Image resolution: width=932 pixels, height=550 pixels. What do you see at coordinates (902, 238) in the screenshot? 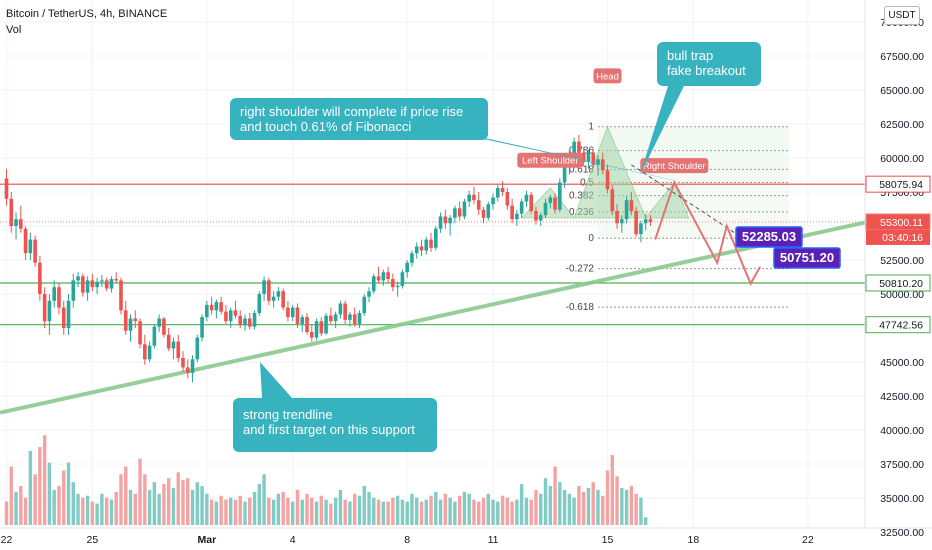
I see `countdown-label: 03:40:16` at bounding box center [902, 238].